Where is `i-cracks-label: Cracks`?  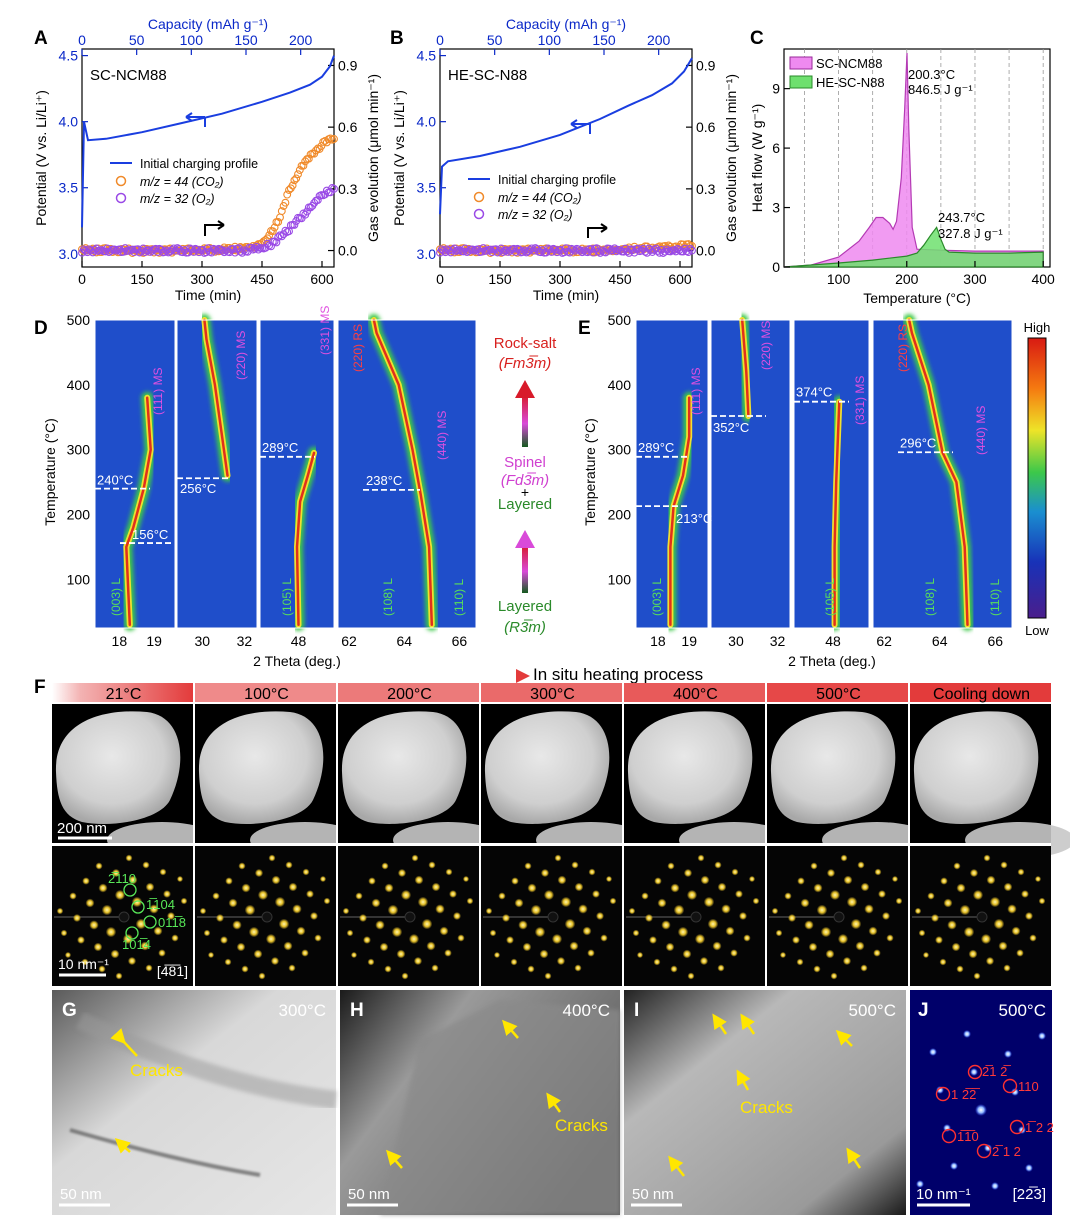
i-cracks-label: Cracks is located at coordinates (766, 1107).